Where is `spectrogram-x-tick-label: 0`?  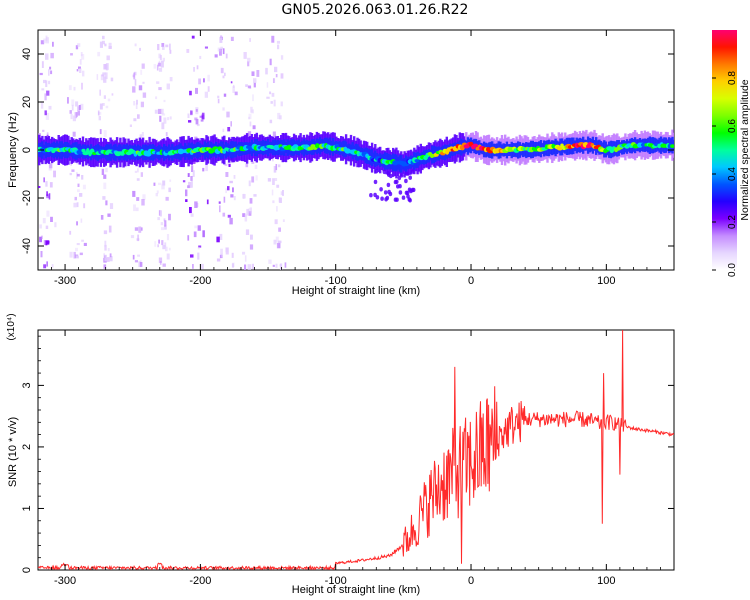 spectrogram-x-tick-label: 0 is located at coordinates (471, 281).